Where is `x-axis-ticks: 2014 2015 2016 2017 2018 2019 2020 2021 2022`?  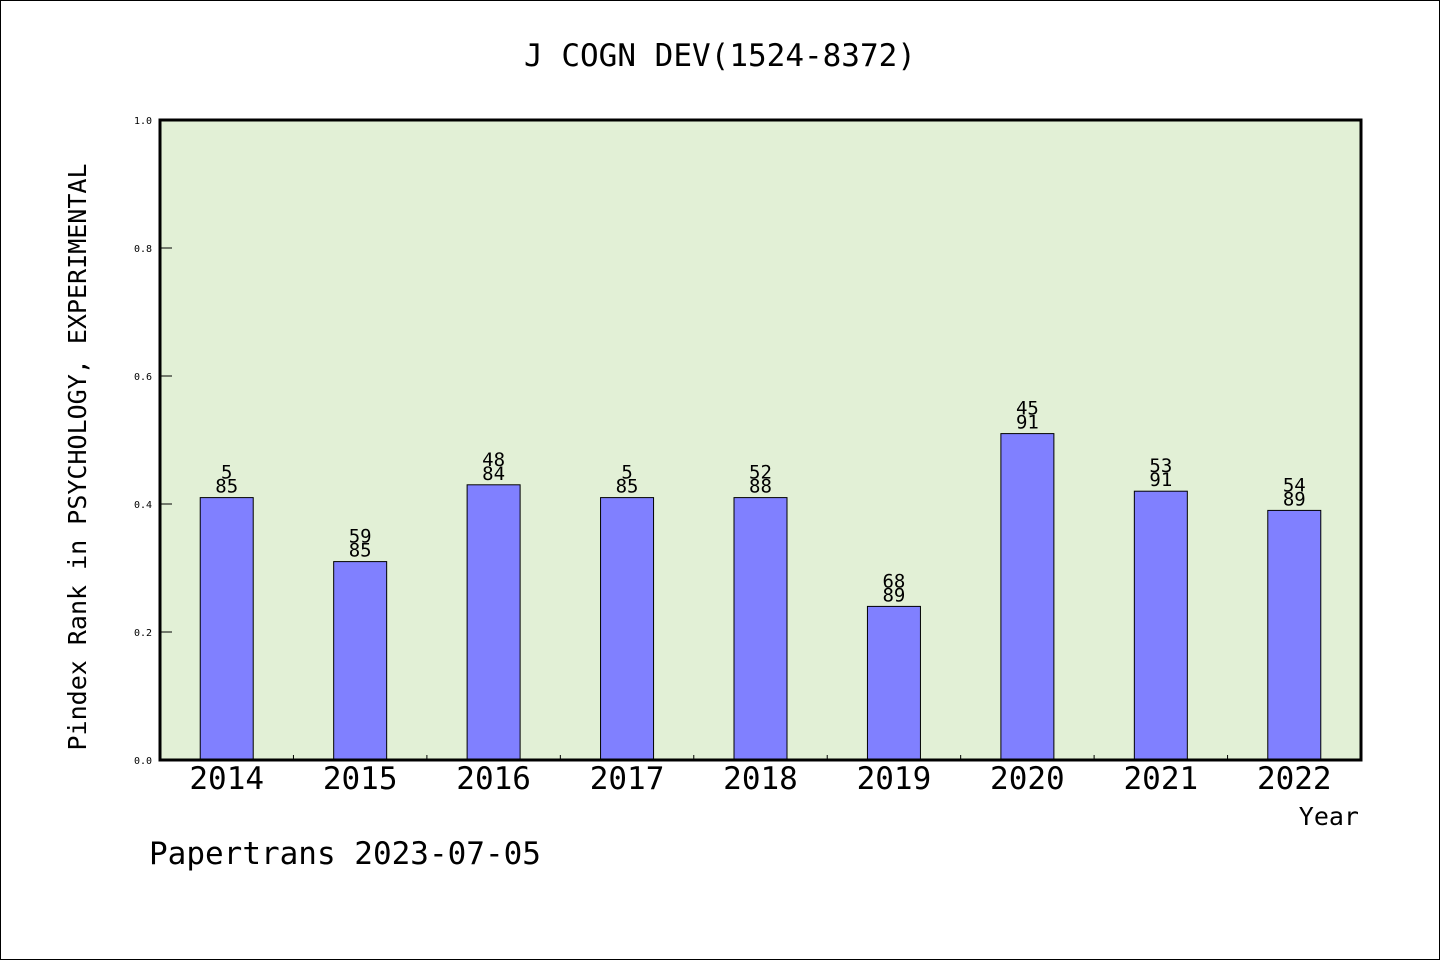
x-axis-ticks: 2014 2015 2016 2017 2018 2019 2020 2021 2022 is located at coordinates (760, 776).